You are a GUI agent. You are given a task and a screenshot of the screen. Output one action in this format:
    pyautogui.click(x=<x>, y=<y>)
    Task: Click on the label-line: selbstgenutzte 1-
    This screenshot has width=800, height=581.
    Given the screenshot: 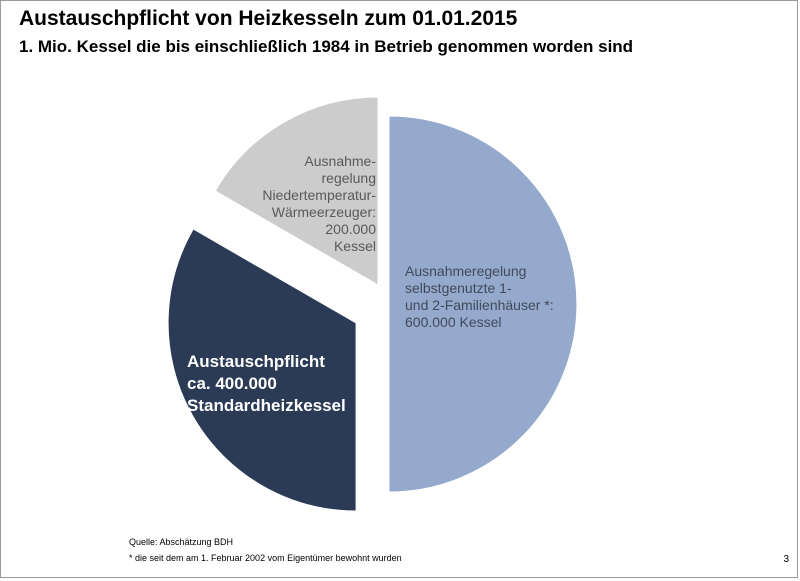 What is the action you would take?
    pyautogui.click(x=458, y=288)
    